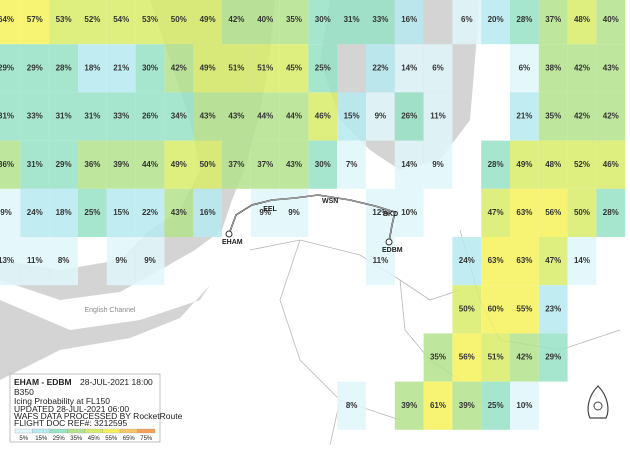 This screenshot has width=630, height=450. I want to click on cell-label: 37%, so click(236, 164).